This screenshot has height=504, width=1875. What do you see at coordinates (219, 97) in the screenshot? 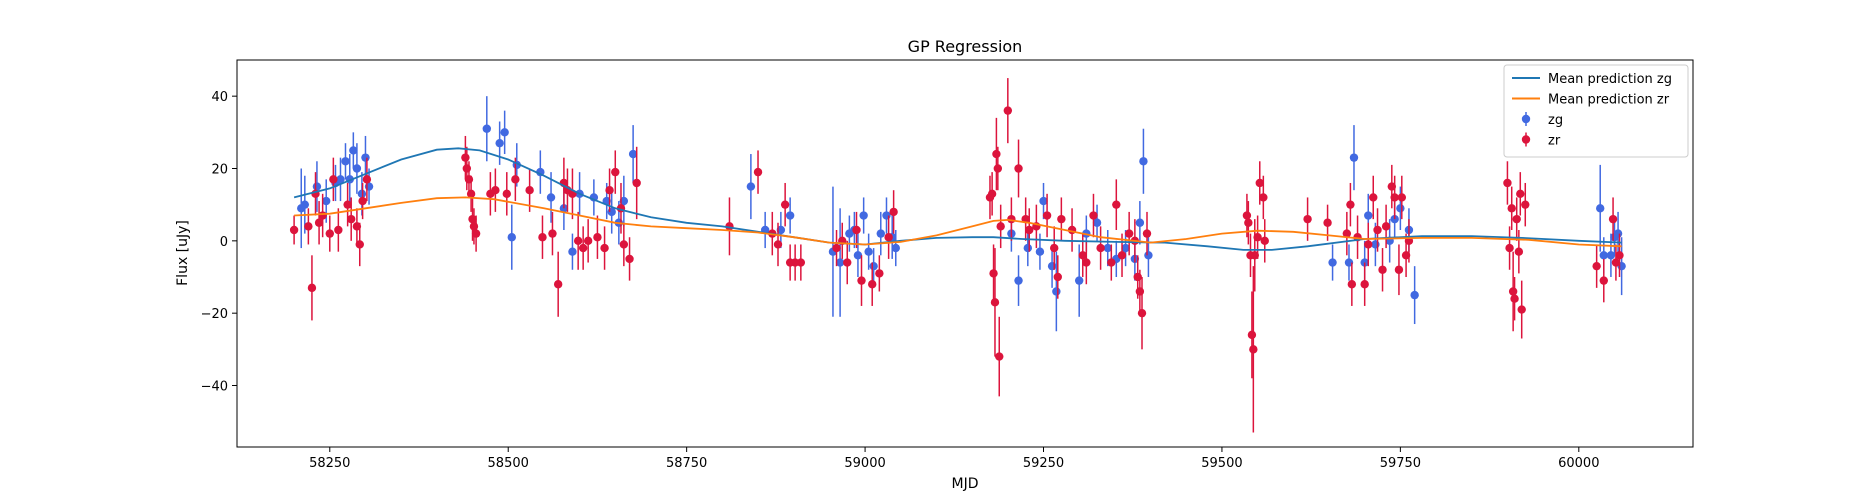
I see `y-tick-label-40: 40` at bounding box center [219, 97].